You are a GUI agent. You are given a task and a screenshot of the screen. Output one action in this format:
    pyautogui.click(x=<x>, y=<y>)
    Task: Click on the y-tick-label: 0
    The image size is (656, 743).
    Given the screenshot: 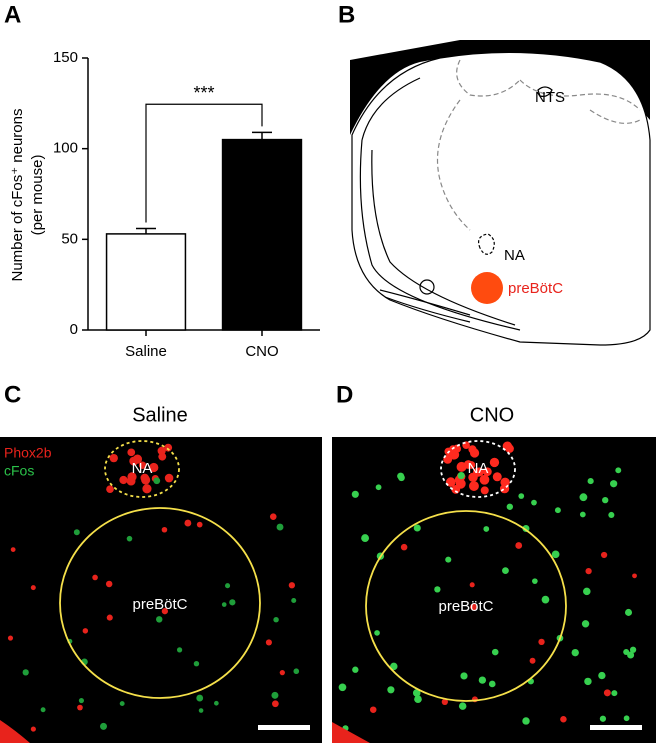 What is the action you would take?
    pyautogui.click(x=74, y=329)
    